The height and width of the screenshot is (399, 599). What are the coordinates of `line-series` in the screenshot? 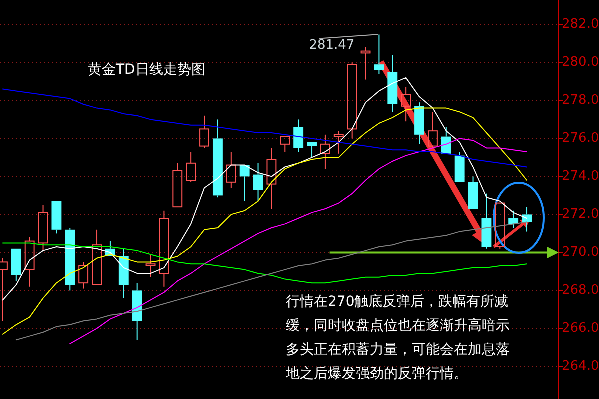 It's located at (265, 263).